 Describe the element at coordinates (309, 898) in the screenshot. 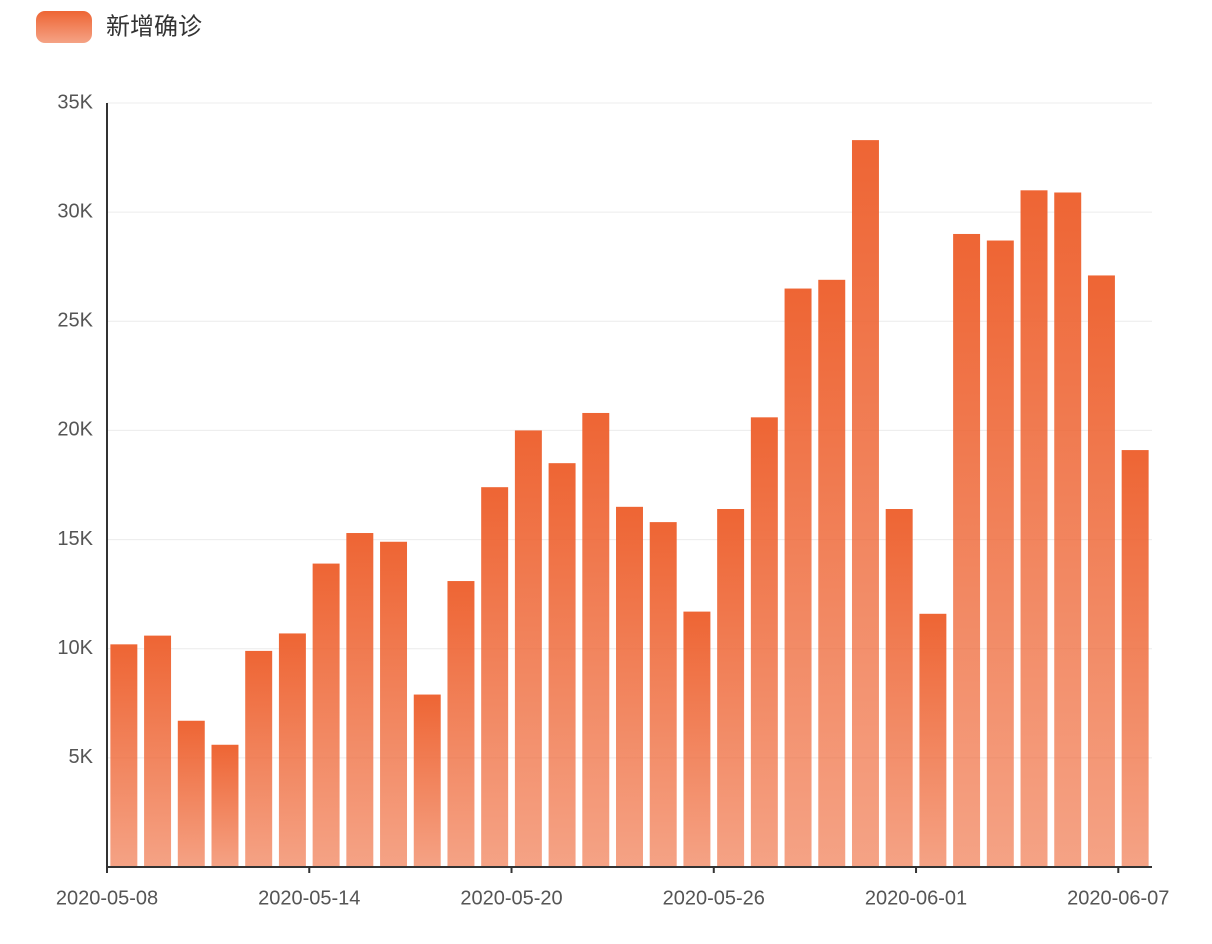

I see `x-tick-label: 2020-05-14` at that location.